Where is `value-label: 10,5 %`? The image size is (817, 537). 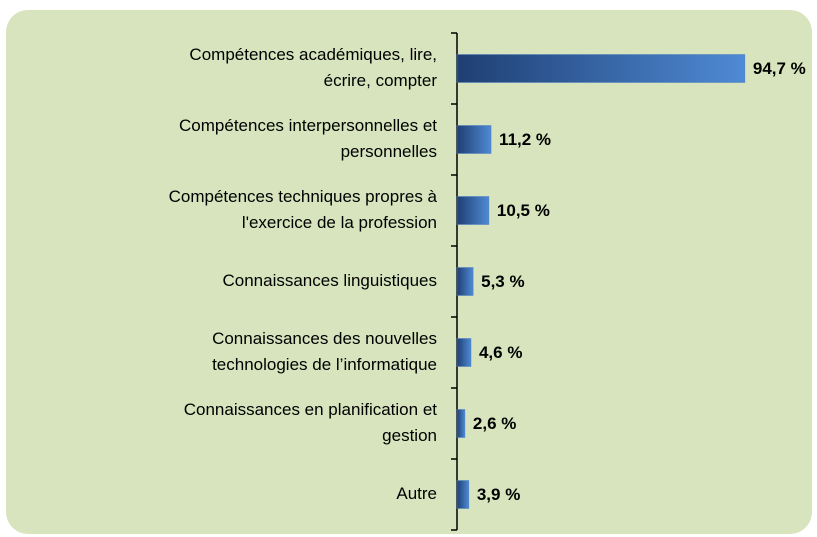 value-label: 10,5 % is located at coordinates (523, 210).